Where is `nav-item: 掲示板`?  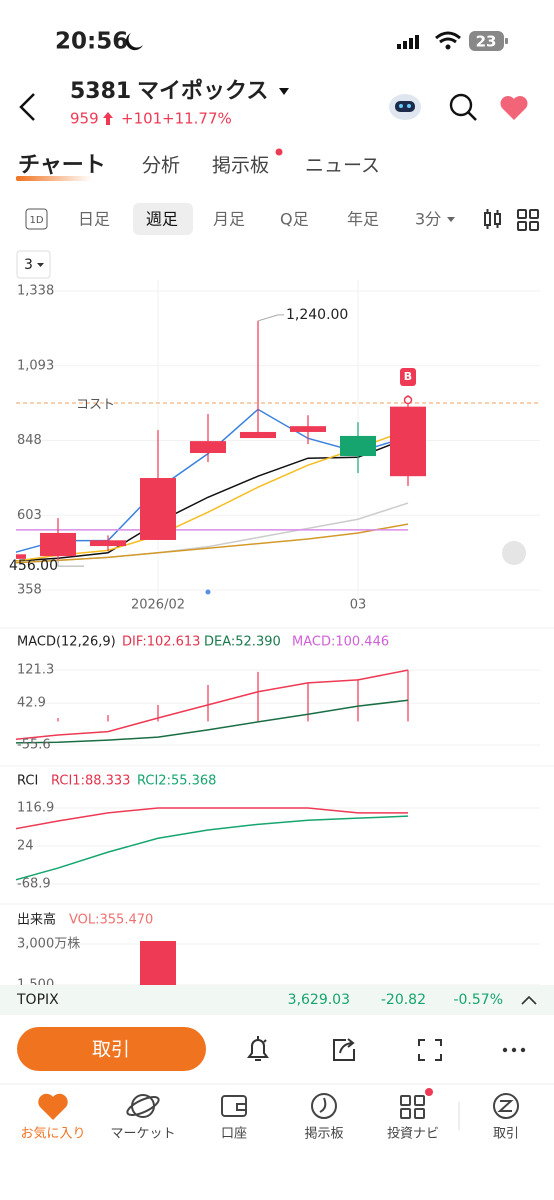 nav-item: 掲示板 is located at coordinates (323, 1134).